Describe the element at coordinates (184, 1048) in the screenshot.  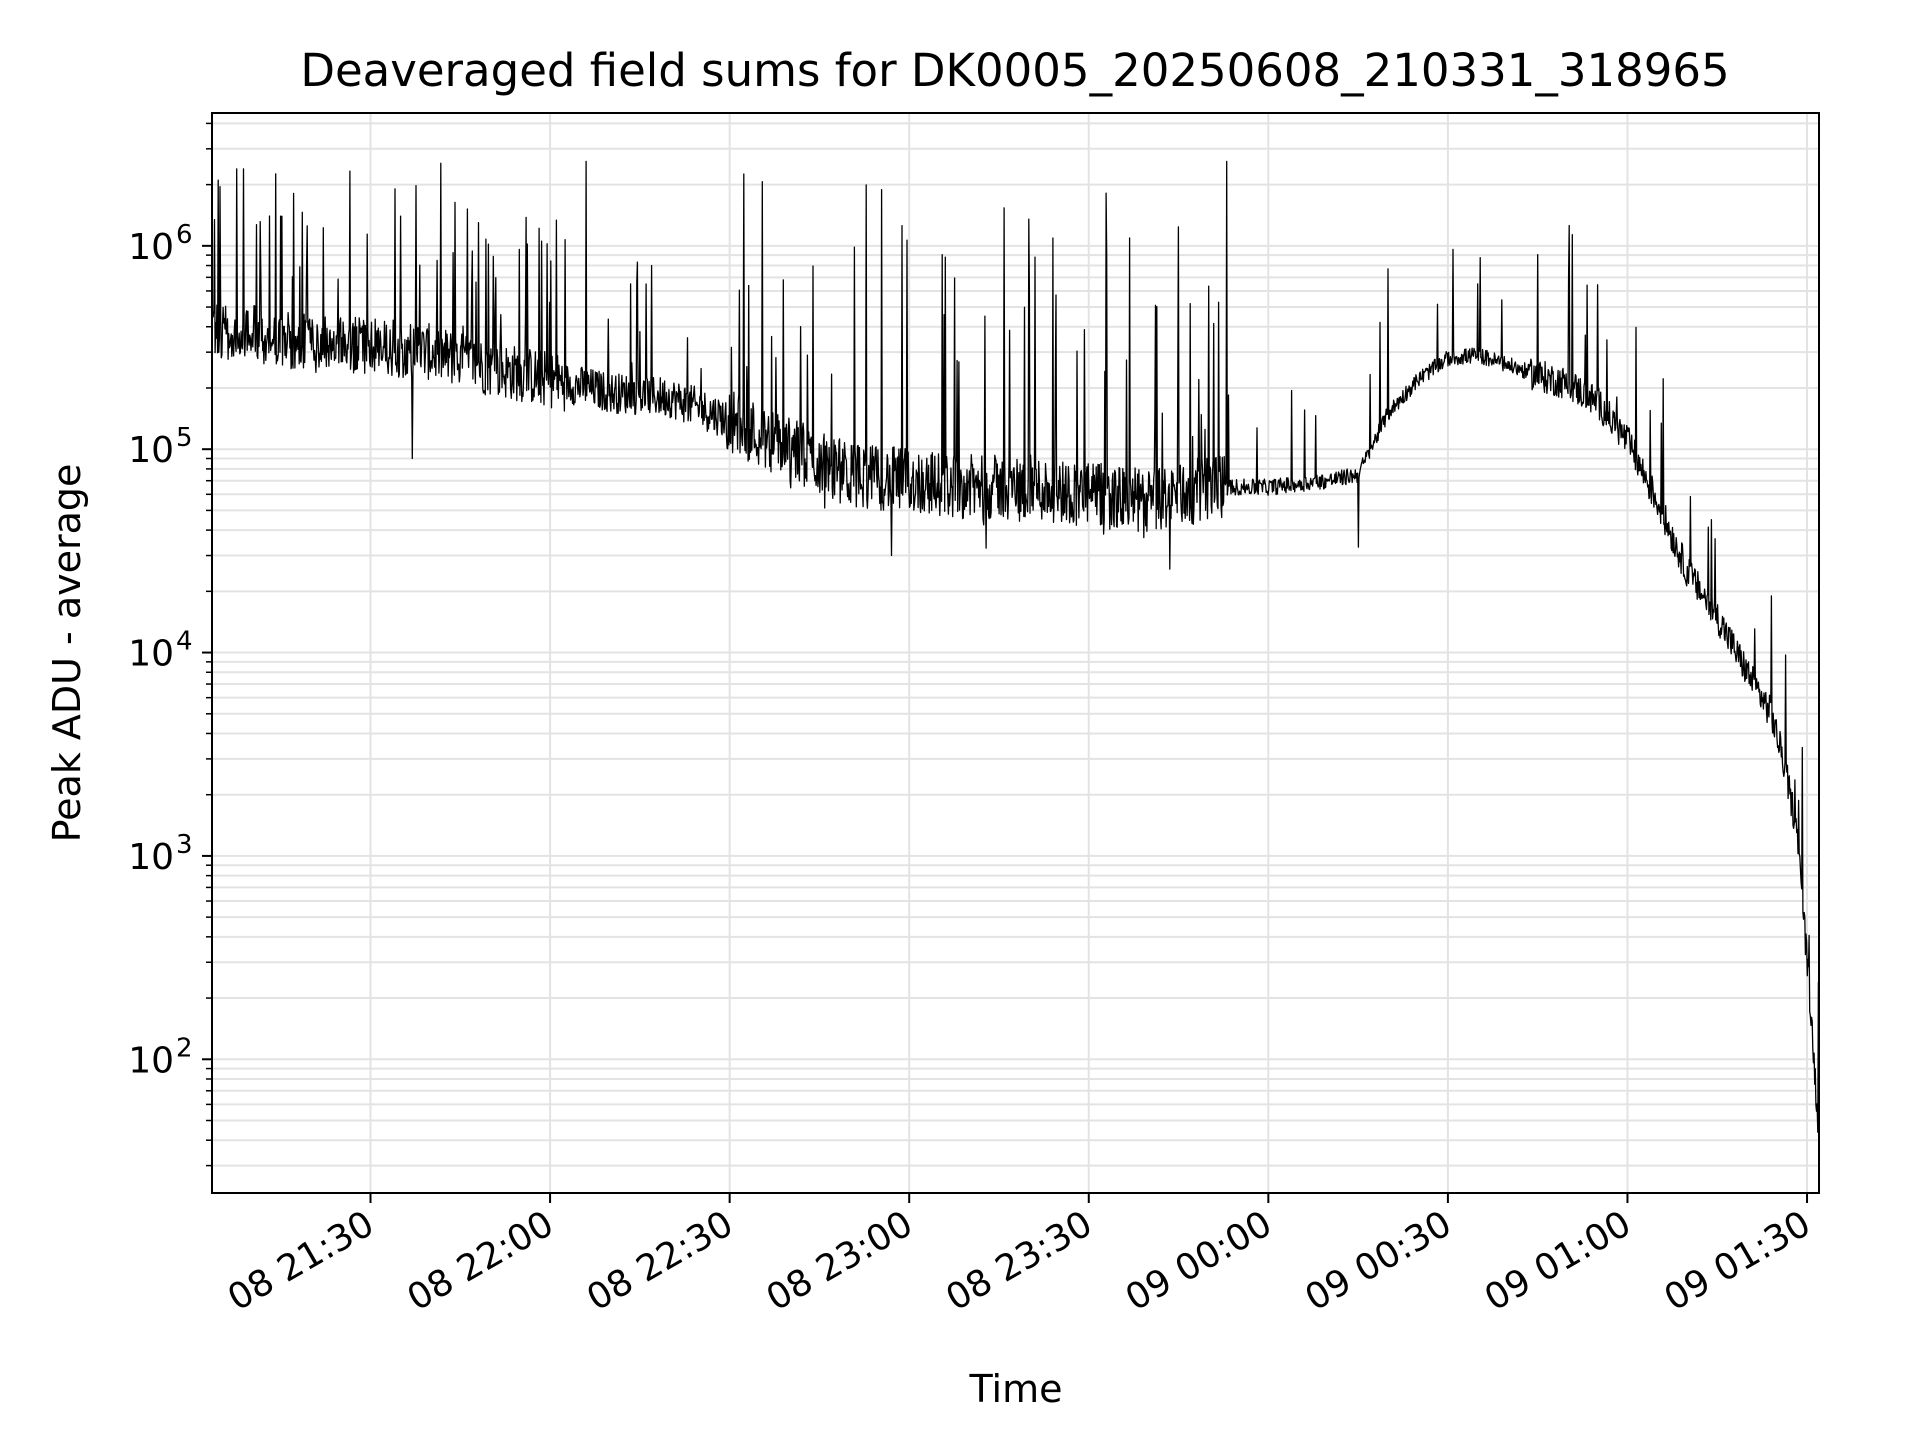
I see `y-tick-exponent: 2` at that location.